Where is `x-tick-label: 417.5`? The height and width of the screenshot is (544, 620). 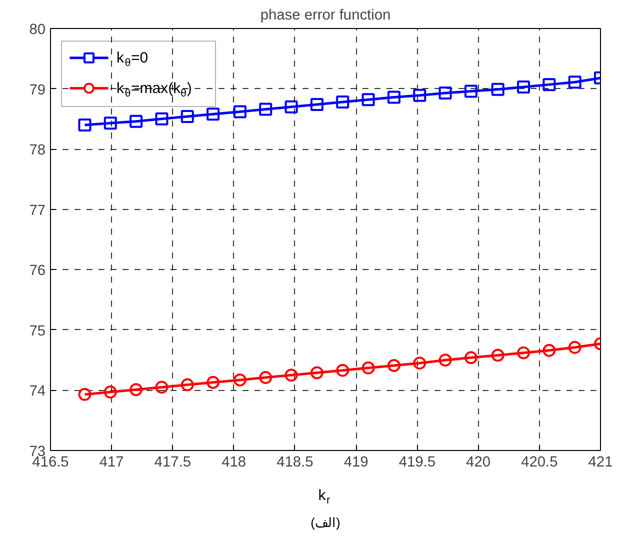
x-tick-label: 417.5 is located at coordinates (173, 462).